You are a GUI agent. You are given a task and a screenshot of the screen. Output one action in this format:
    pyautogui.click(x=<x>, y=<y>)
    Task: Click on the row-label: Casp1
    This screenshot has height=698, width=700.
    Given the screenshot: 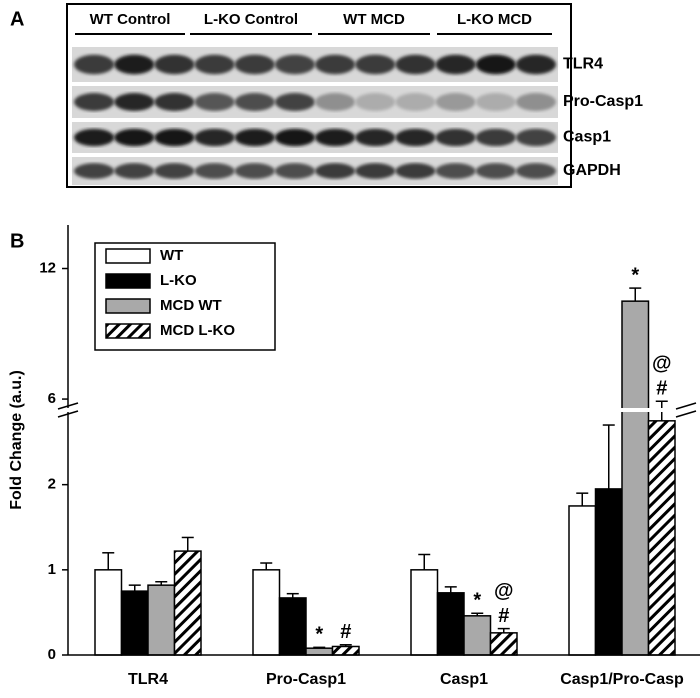 What is the action you would take?
    pyautogui.click(x=587, y=137)
    